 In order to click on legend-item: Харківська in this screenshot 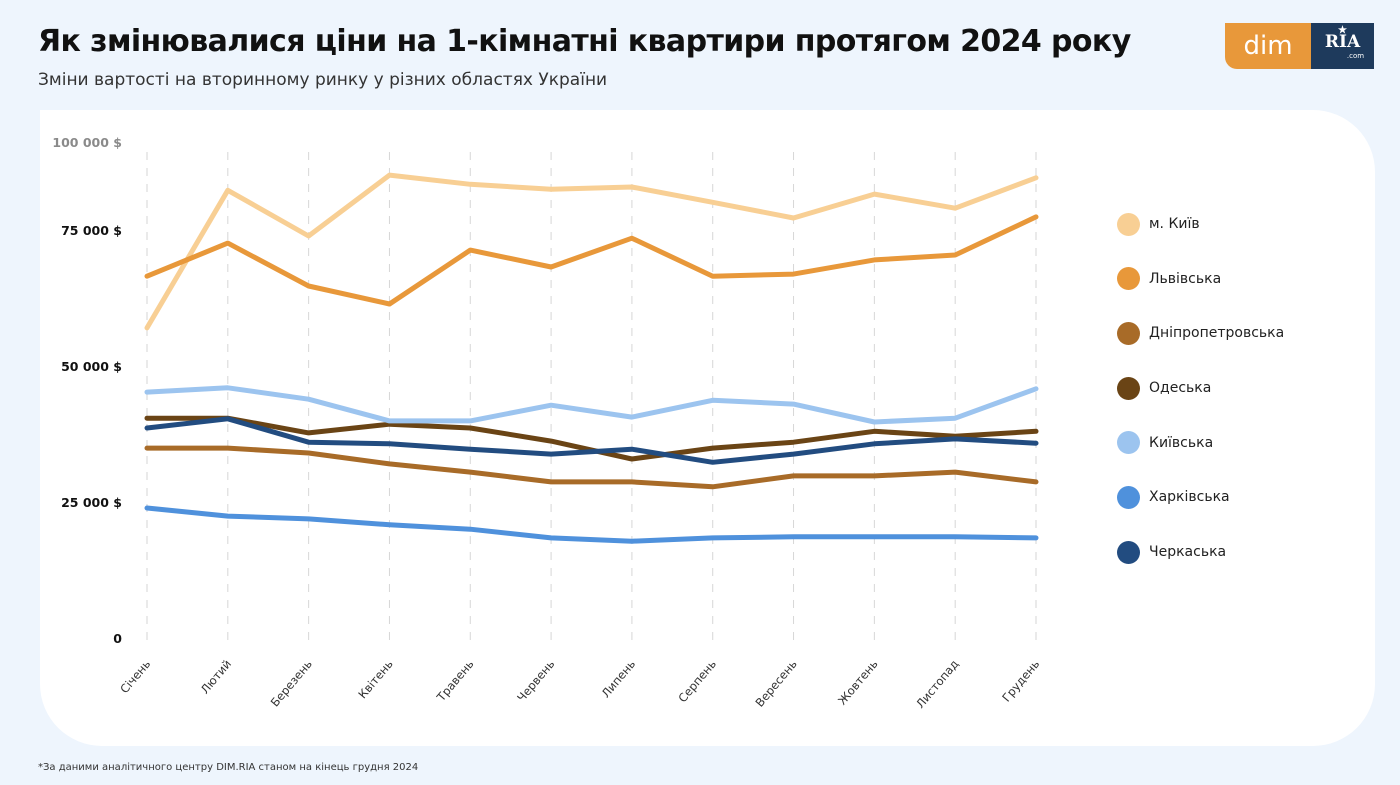, I will do `click(1200, 497)`.